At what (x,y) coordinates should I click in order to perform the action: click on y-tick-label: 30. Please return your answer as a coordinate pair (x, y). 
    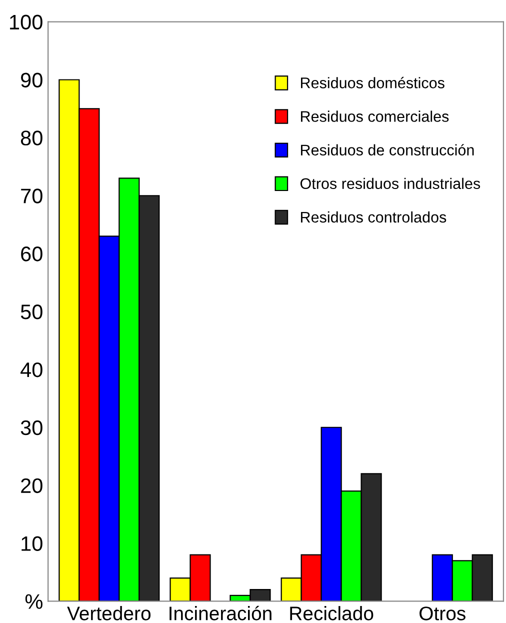
    Looking at the image, I should click on (31, 428).